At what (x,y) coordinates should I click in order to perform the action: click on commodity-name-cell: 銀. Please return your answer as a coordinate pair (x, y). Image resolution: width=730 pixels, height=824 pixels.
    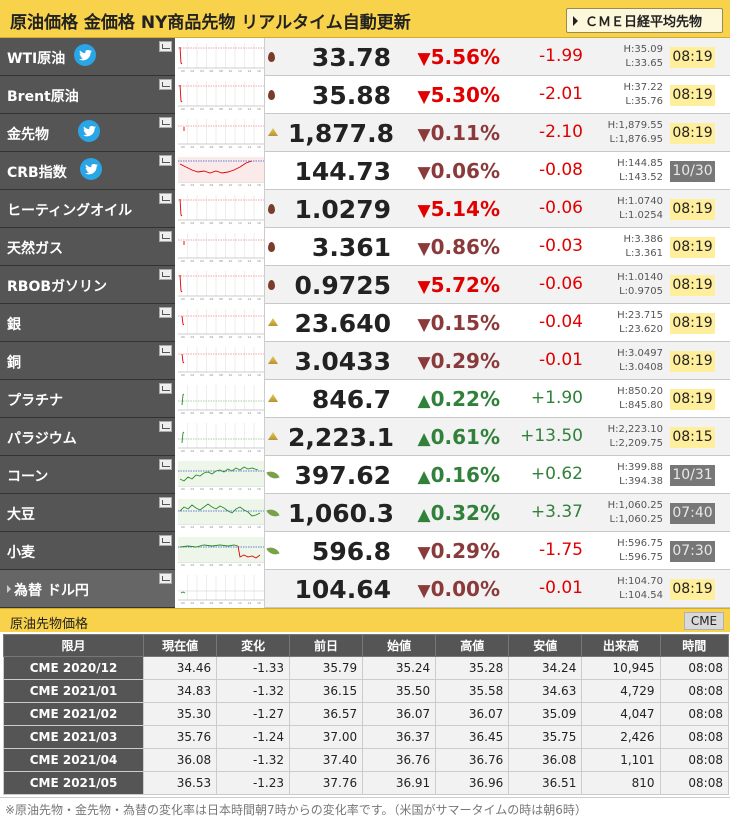
    Looking at the image, I should click on (87, 323).